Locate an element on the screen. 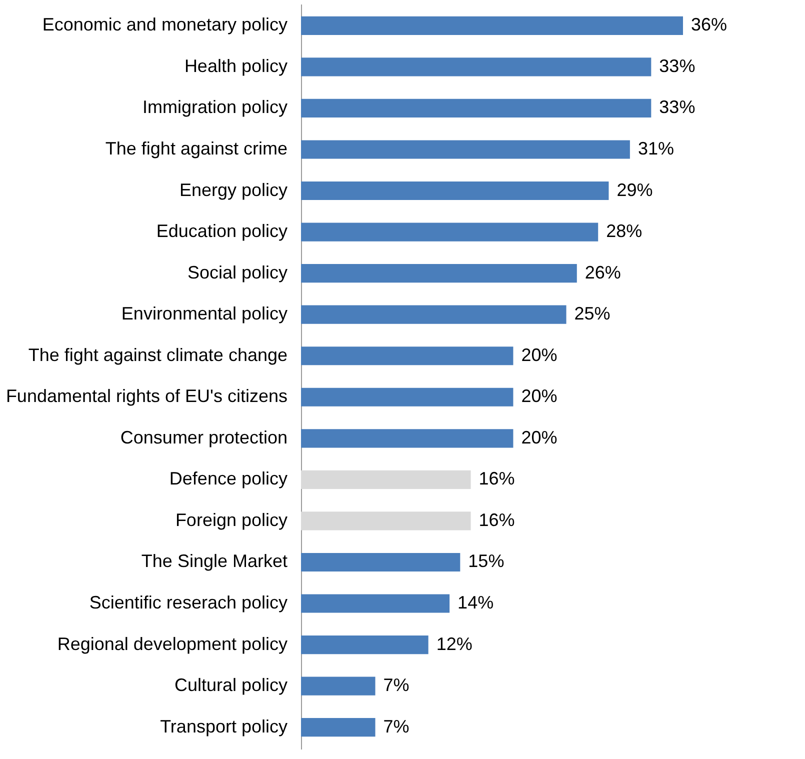 The image size is (805, 759). data-label: 28% is located at coordinates (624, 231).